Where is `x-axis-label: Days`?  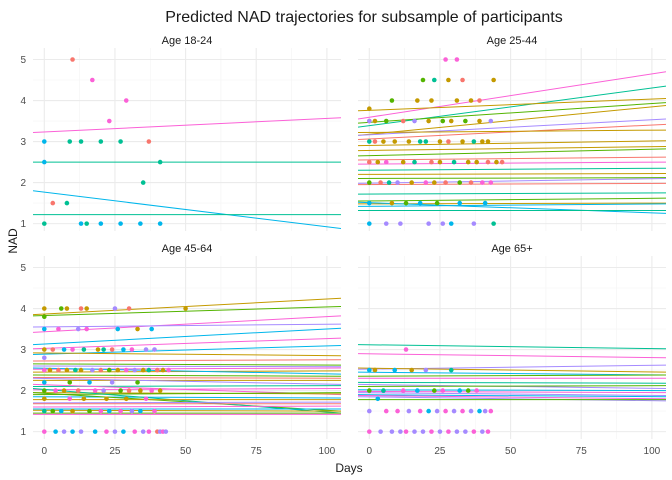
x-axis-label: Days is located at coordinates (348, 468).